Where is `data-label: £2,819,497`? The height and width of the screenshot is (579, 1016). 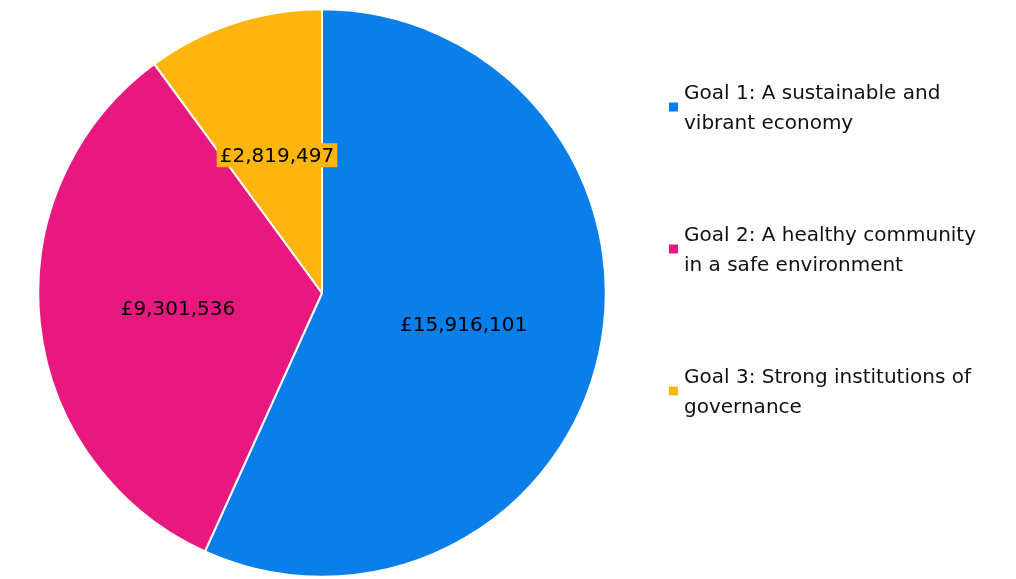
data-label: £2,819,497 is located at coordinates (277, 155).